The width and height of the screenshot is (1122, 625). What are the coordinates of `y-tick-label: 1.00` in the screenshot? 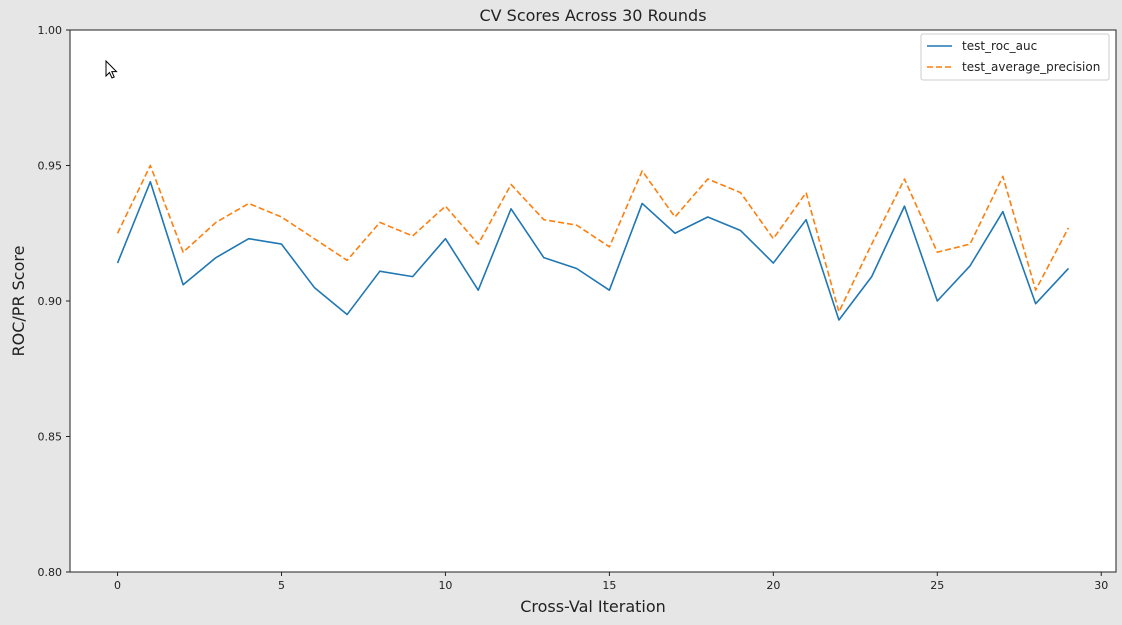 It's located at (50, 30).